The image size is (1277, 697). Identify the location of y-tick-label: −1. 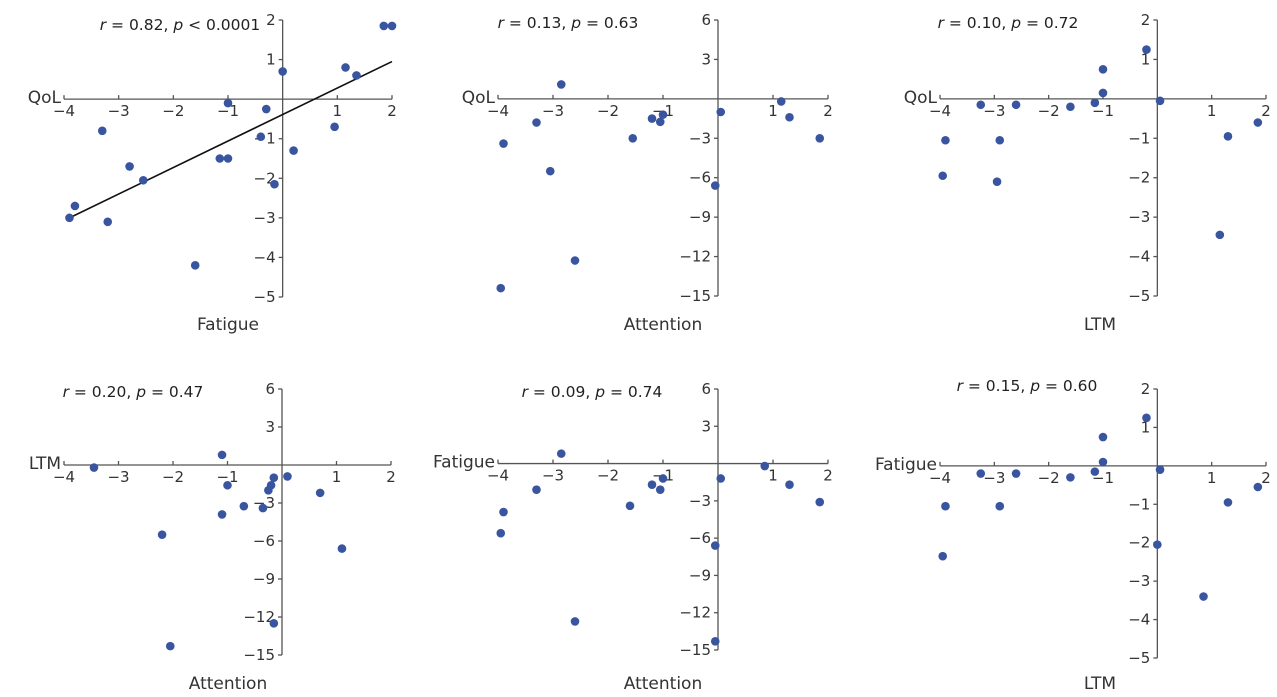
(1139, 138).